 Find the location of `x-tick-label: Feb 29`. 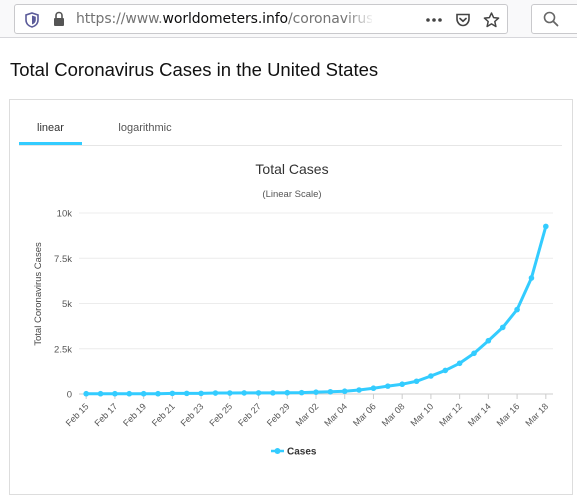

x-tick-label: Feb 29 is located at coordinates (278, 414).